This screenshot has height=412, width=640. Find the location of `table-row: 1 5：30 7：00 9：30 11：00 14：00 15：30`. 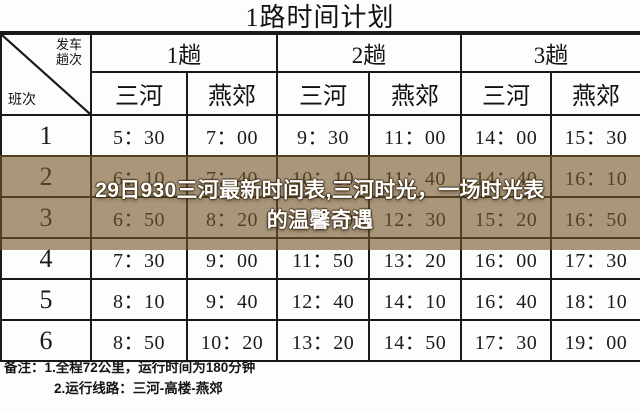

table-row: 1 5：30 7：00 9：30 11：00 14：00 15：30 is located at coordinates (320, 135).